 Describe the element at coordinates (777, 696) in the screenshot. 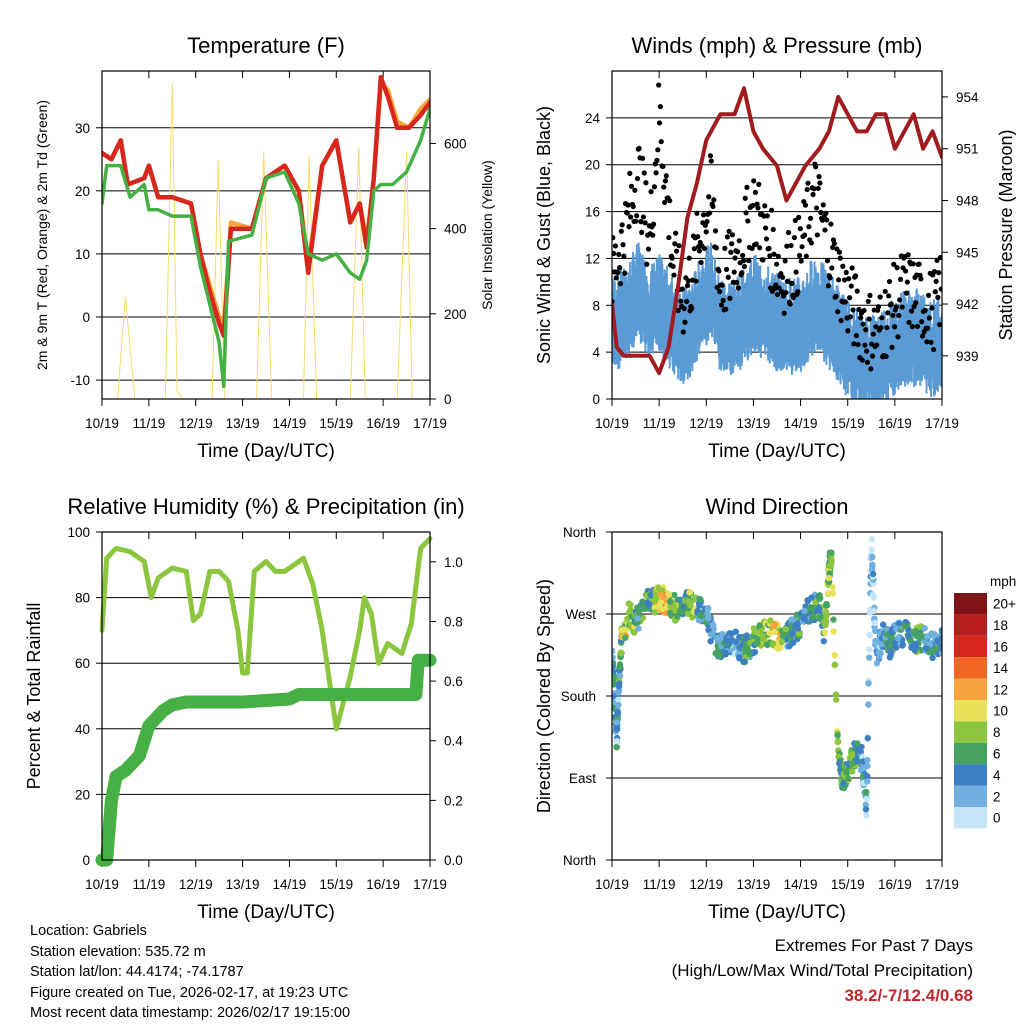

I see `wind-direction-frame` at that location.